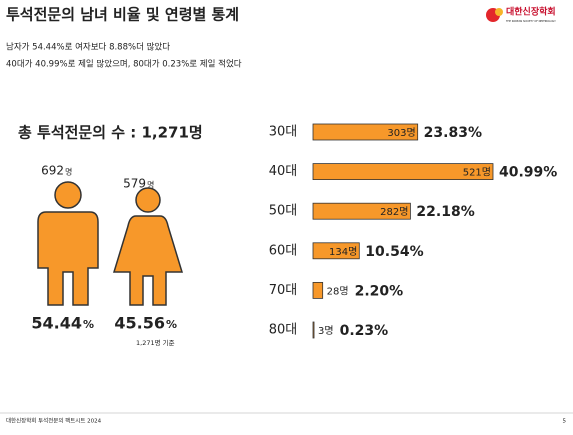 The width and height of the screenshot is (573, 435). What do you see at coordinates (283, 132) in the screenshot?
I see `category-label: 30대` at bounding box center [283, 132].